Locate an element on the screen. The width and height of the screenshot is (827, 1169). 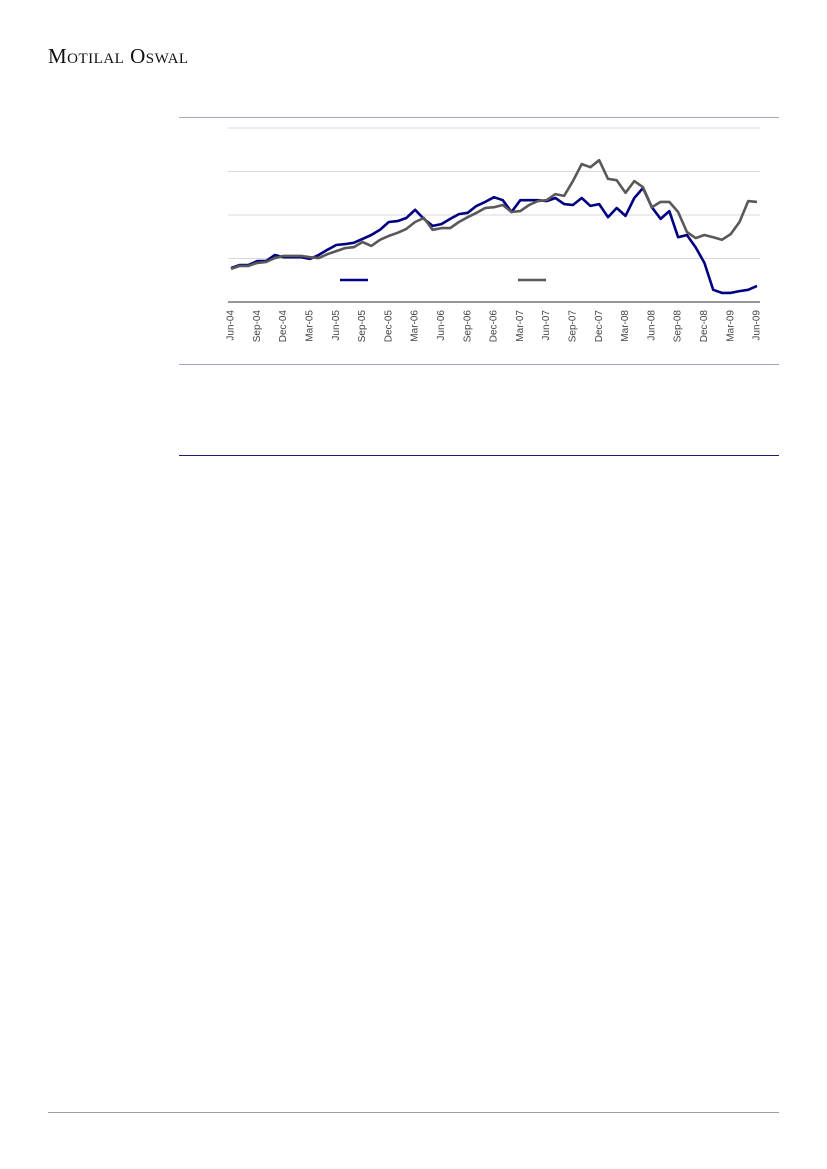
brand: Motilal Oswal is located at coordinates (118, 56).